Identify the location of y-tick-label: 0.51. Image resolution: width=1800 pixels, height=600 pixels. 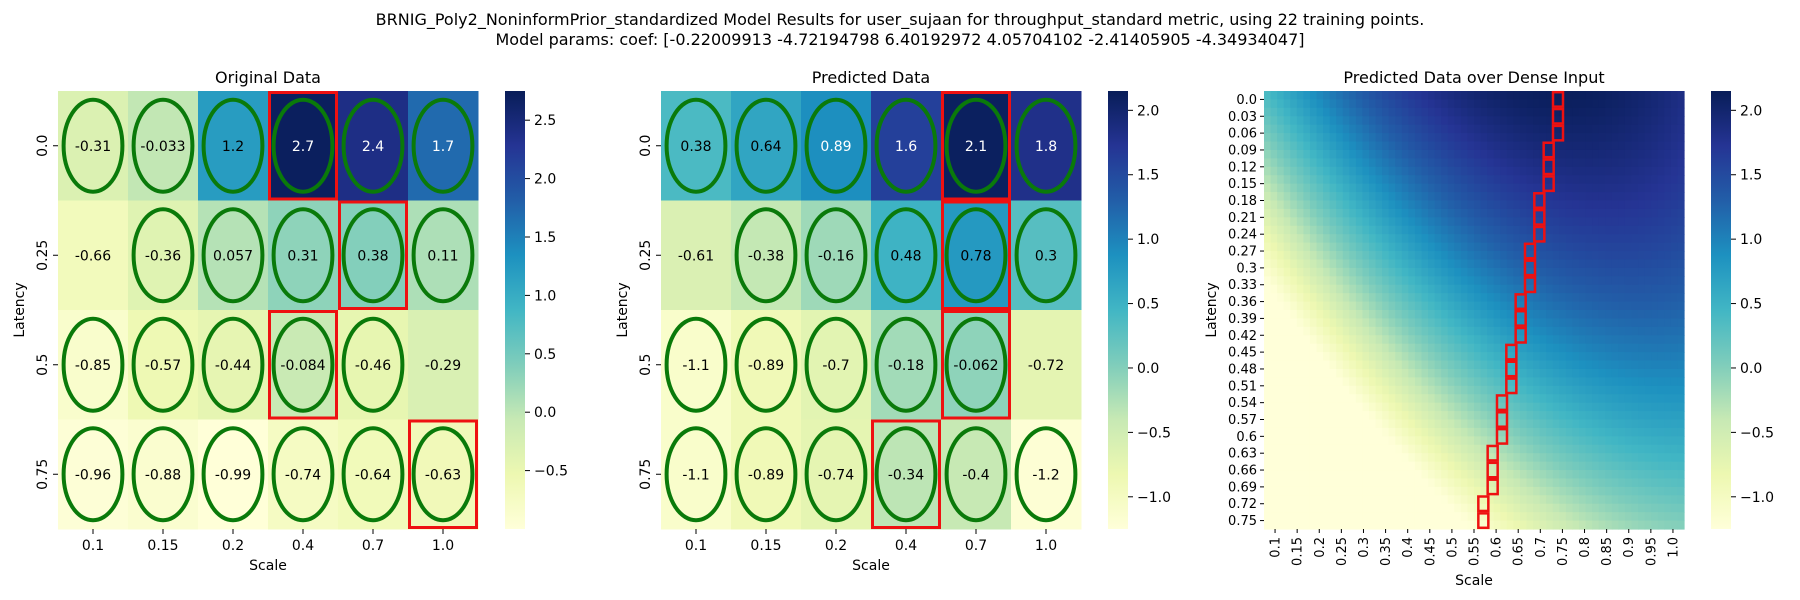
(1242, 386).